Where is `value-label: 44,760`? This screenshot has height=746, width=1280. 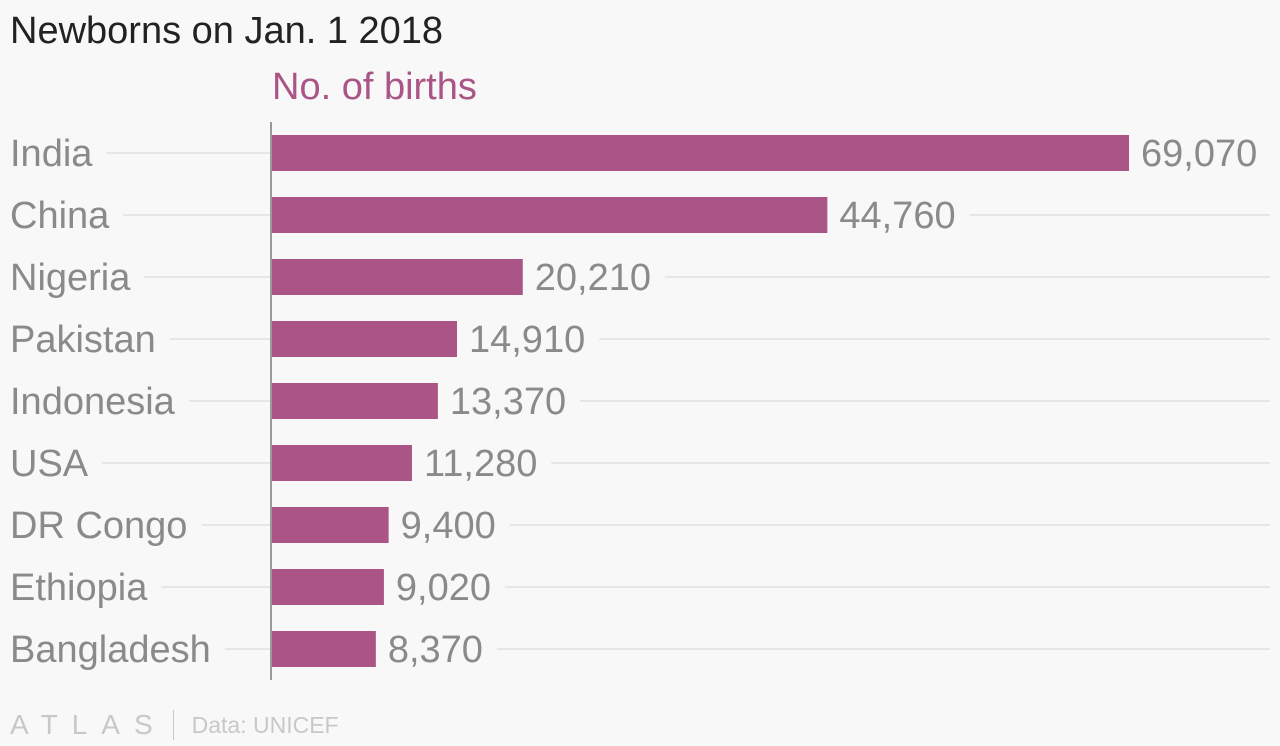 value-label: 44,760 is located at coordinates (897, 216).